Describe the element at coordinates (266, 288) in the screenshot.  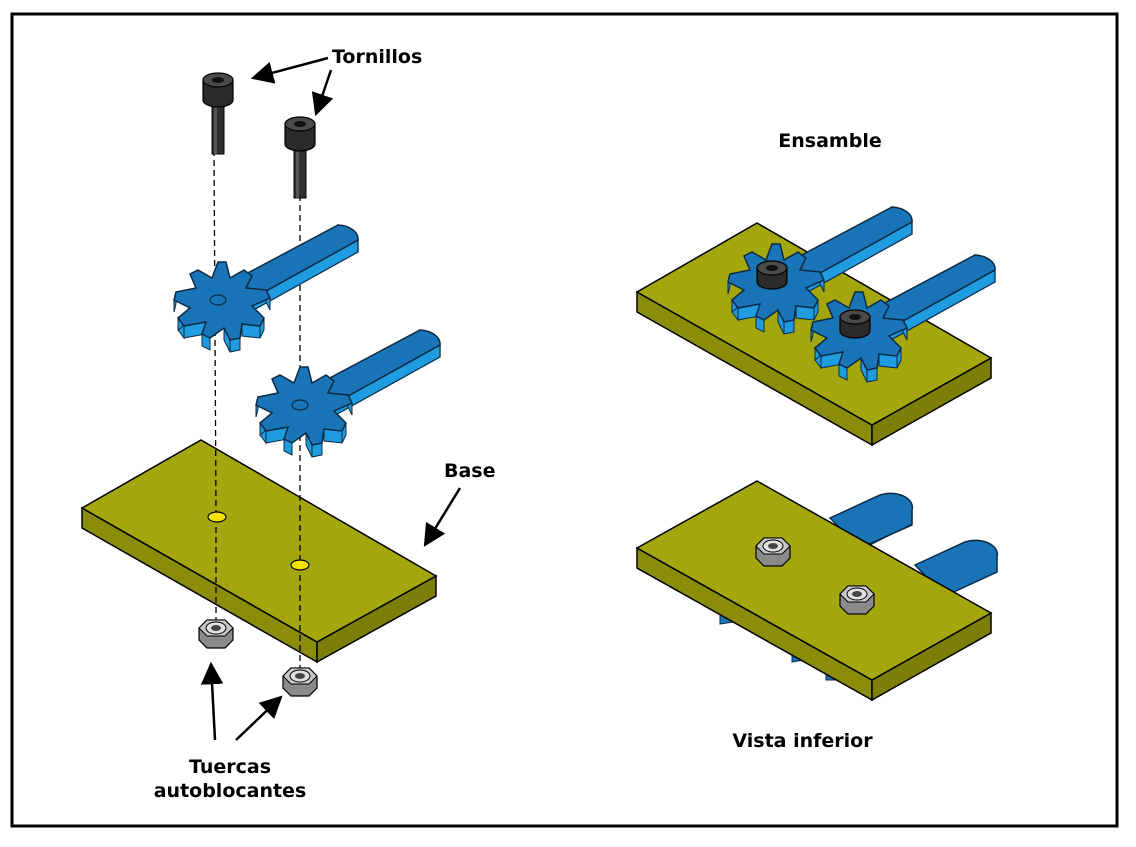
I see `gear-upper` at that location.